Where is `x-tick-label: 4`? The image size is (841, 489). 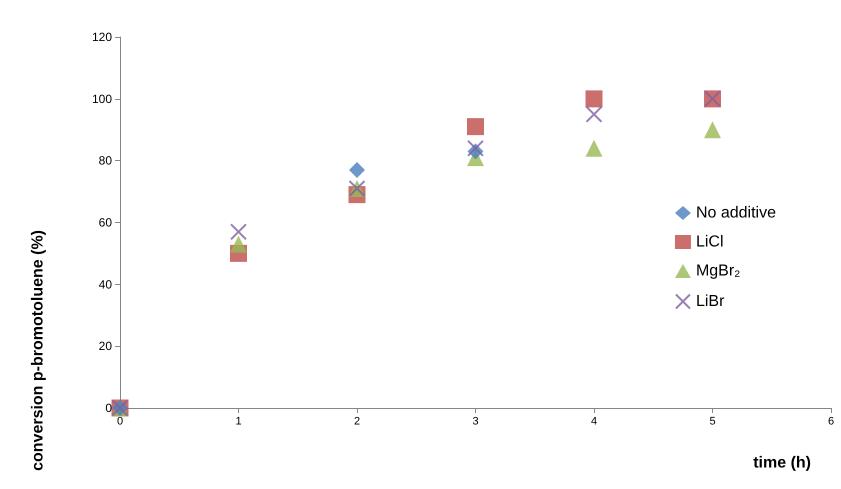 x-tick-label: 4 is located at coordinates (594, 422).